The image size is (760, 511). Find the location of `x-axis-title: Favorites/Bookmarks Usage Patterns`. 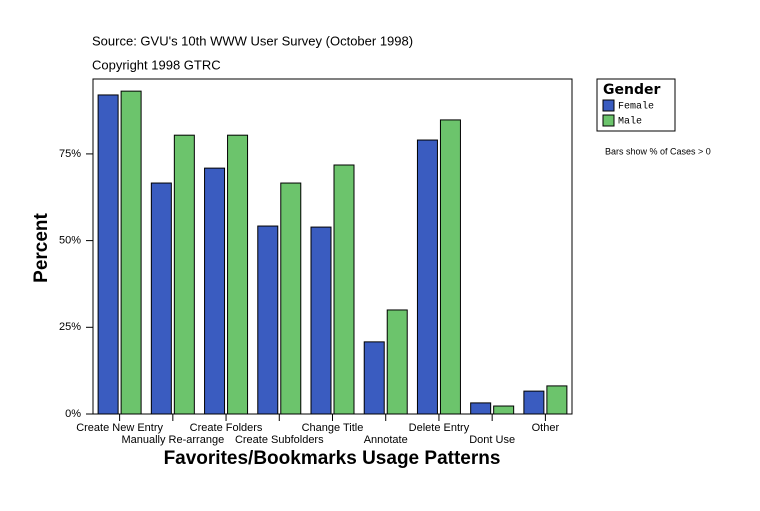

x-axis-title: Favorites/Bookmarks Usage Patterns is located at coordinates (332, 458).